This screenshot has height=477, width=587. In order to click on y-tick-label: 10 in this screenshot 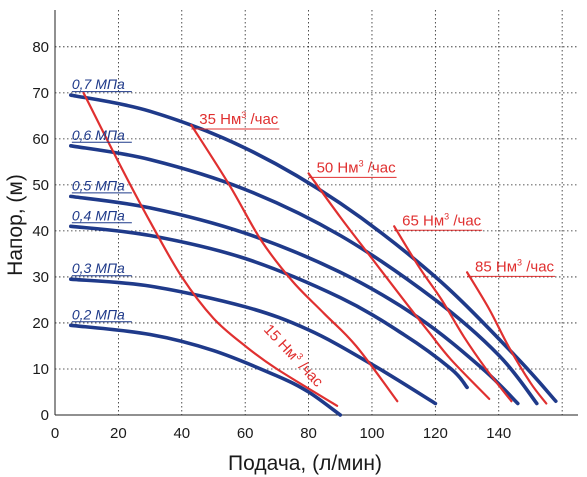, I will do `click(40, 369)`.